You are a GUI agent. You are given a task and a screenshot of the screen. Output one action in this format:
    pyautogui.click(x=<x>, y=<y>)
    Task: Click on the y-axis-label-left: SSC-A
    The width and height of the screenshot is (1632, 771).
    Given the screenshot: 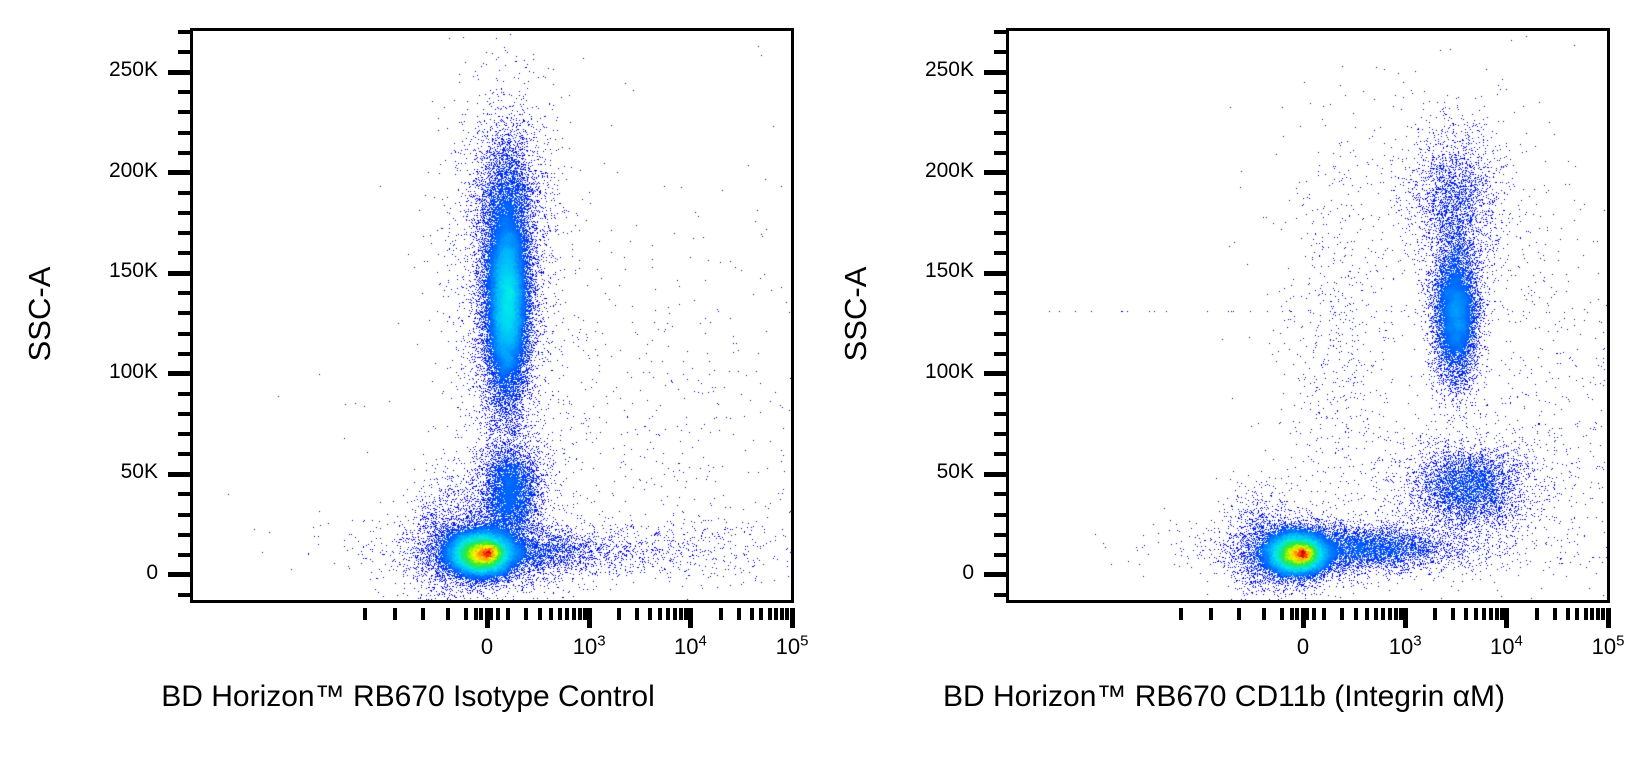 What is the action you would take?
    pyautogui.click(x=39, y=313)
    